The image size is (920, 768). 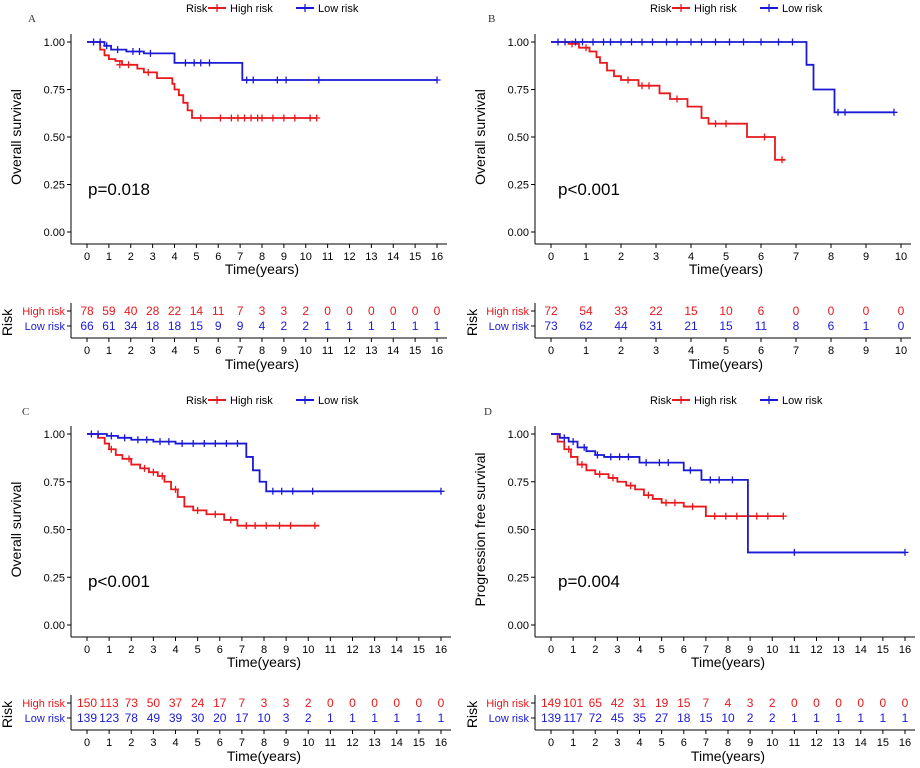 I want to click on x-tick-label: 1, so click(x=573, y=650).